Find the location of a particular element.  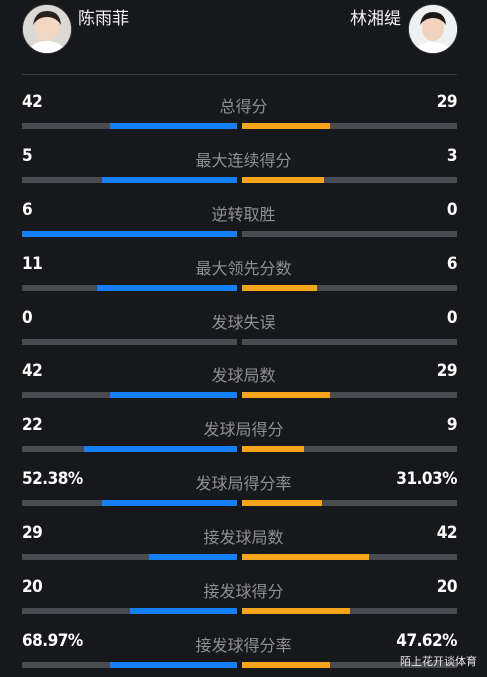

stat-row: 20 接发球得分 20 is located at coordinates (243, 594).